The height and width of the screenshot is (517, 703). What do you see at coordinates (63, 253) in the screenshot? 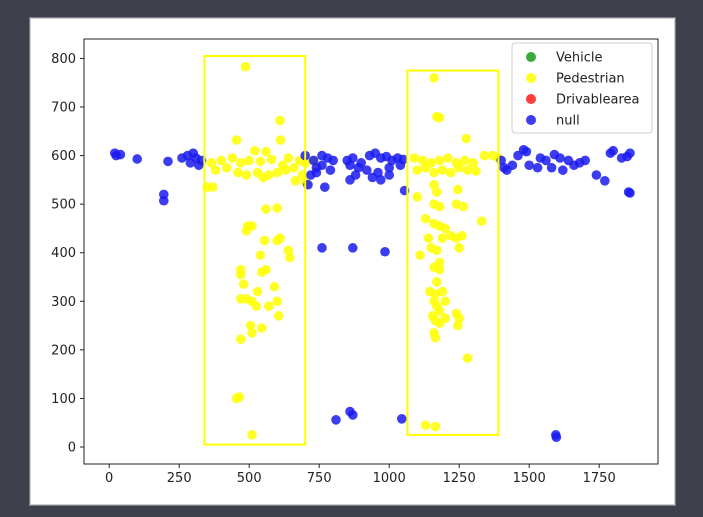
I see `y-tick-label: 400` at bounding box center [63, 253].